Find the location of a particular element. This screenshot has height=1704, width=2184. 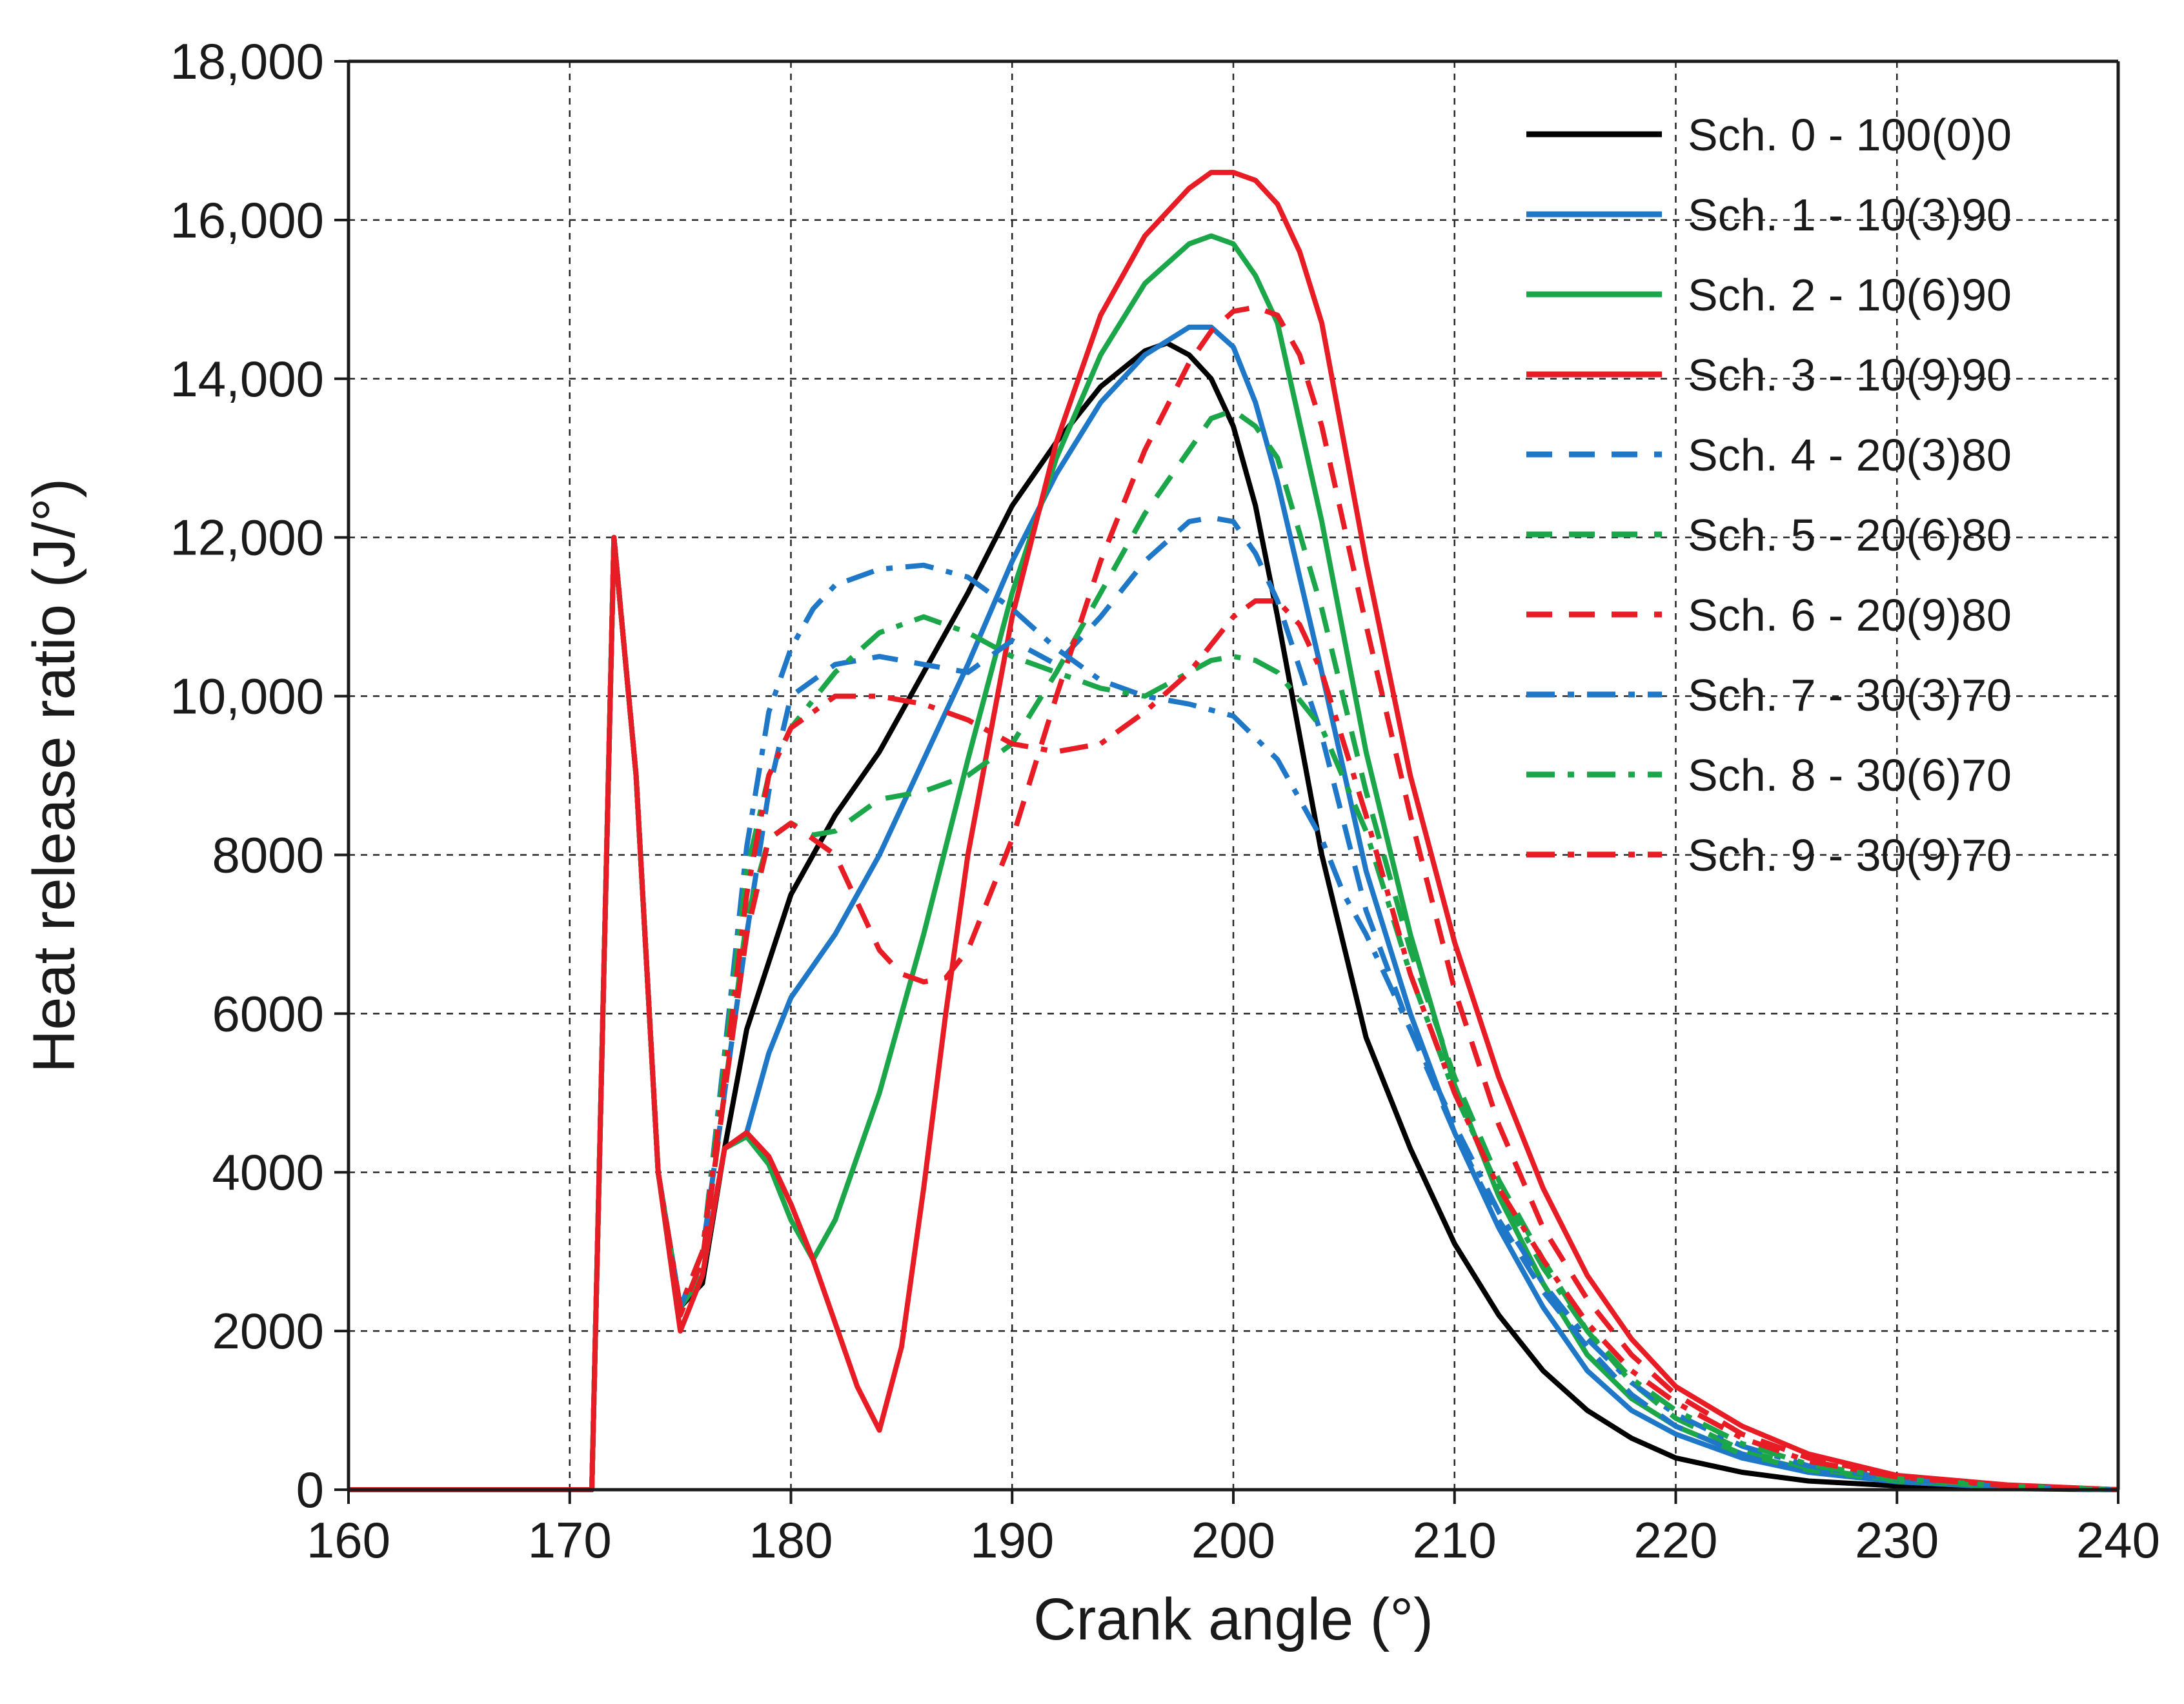

x-tick-label-180: 180 is located at coordinates (791, 1540).